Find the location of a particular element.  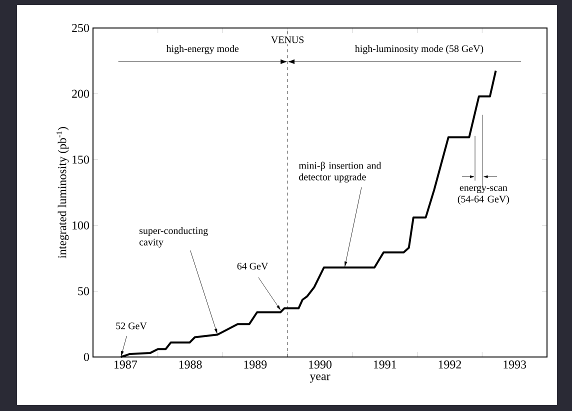

annotation: high-luminosity mode (58 GeV) is located at coordinates (419, 49).